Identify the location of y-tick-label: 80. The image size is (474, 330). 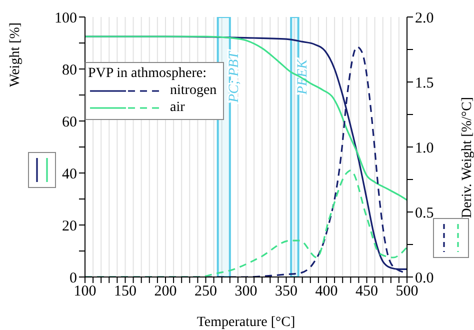
(69, 70).